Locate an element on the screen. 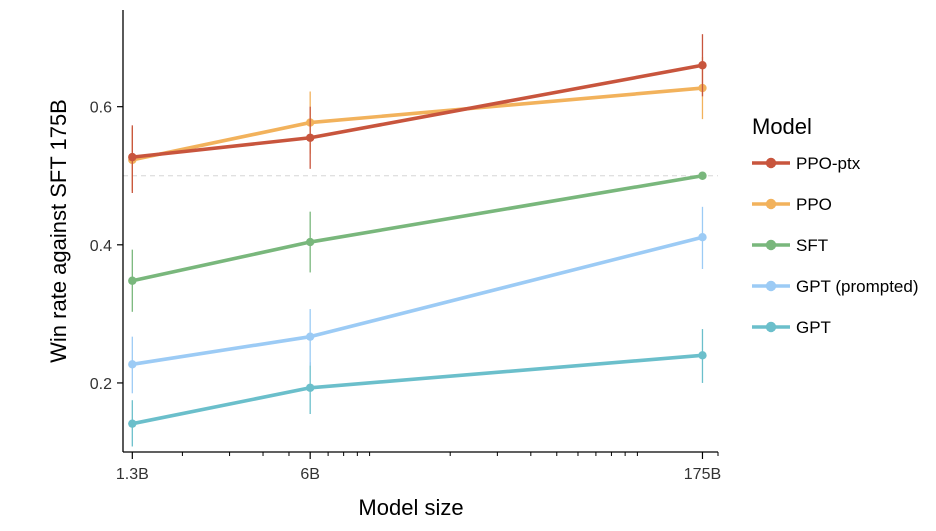  legend-label: GPT is located at coordinates (813, 327).